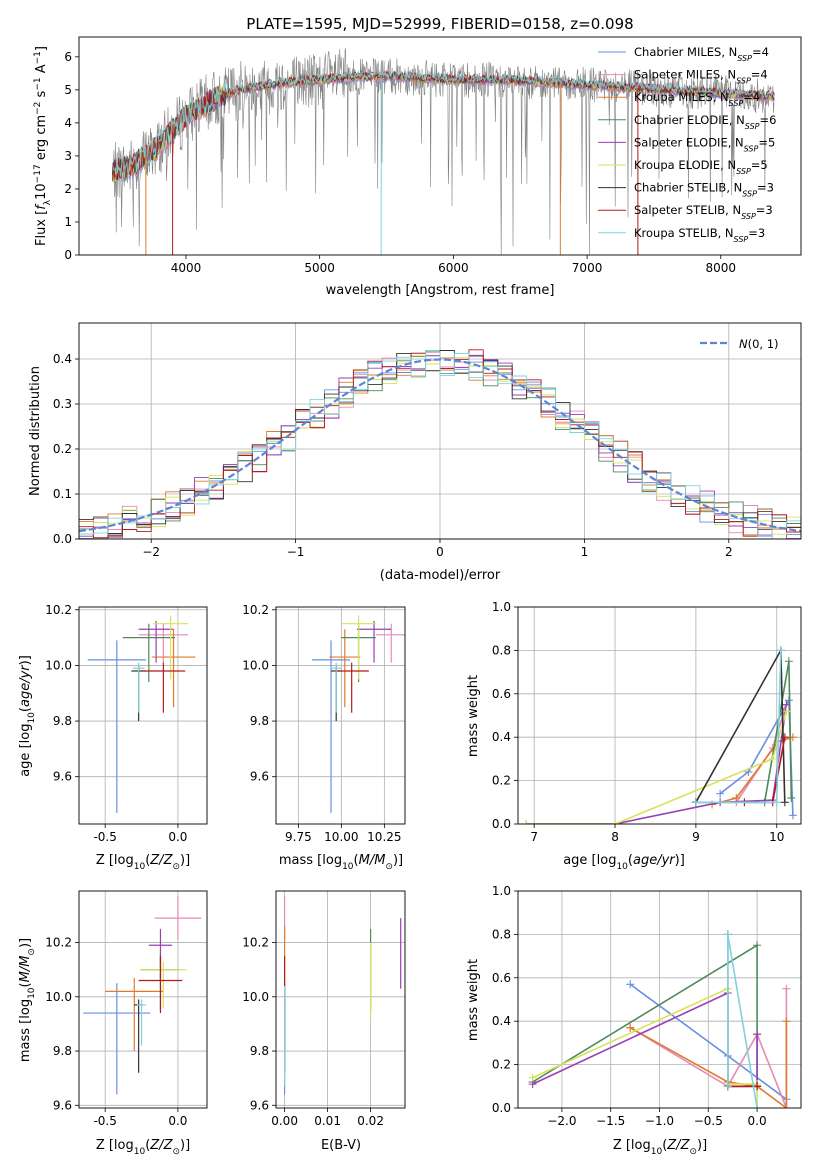 This screenshot has width=819, height=1170. I want to click on ticks: −2.0 −1.5 −1.0 −0.5 0.0 0.0 0.2 0.4 0.6 0.8 1.0, so click(629, 1006).